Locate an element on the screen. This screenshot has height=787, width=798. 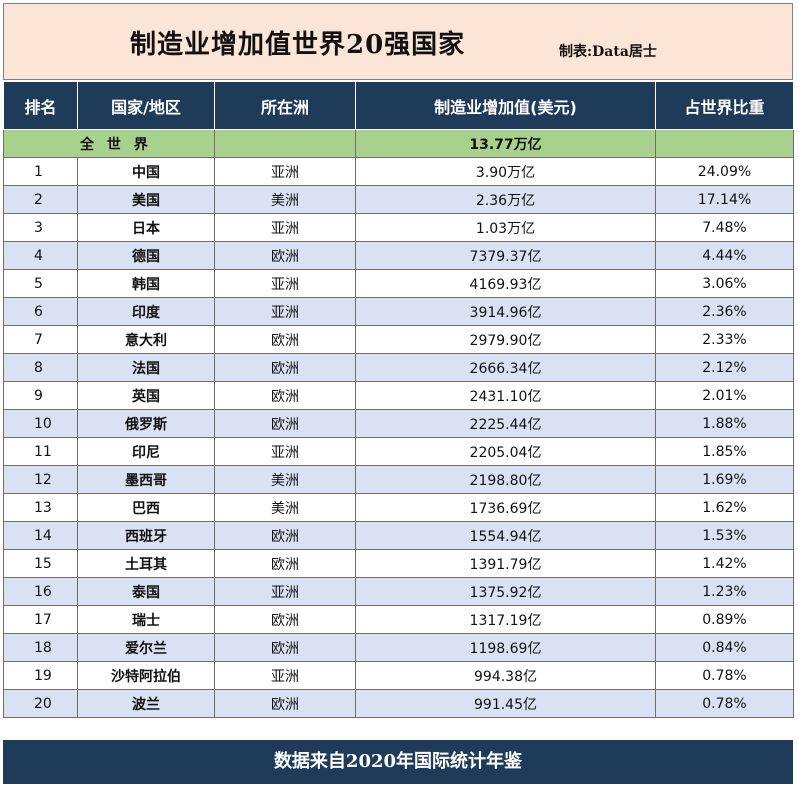
header-value: 制造业增加值(美元) is located at coordinates (505, 105).